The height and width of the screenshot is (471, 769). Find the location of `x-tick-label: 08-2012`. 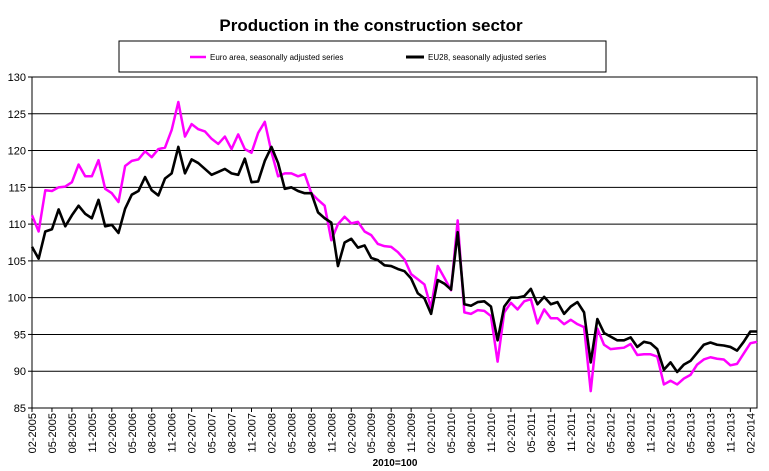

x-tick-label: 08-2012 is located at coordinates (632, 433).